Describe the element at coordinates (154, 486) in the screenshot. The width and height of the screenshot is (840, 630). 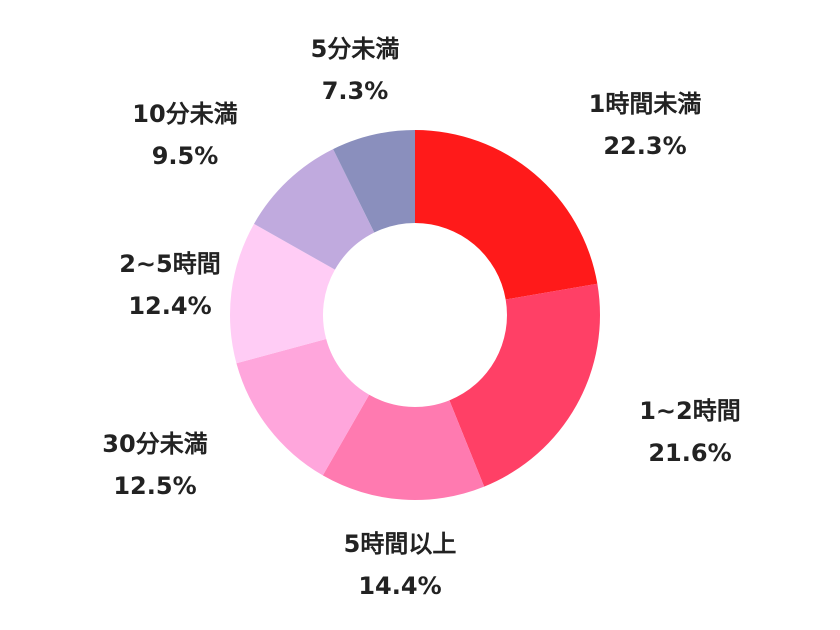
I see `slice-value-label: 12.5%` at that location.